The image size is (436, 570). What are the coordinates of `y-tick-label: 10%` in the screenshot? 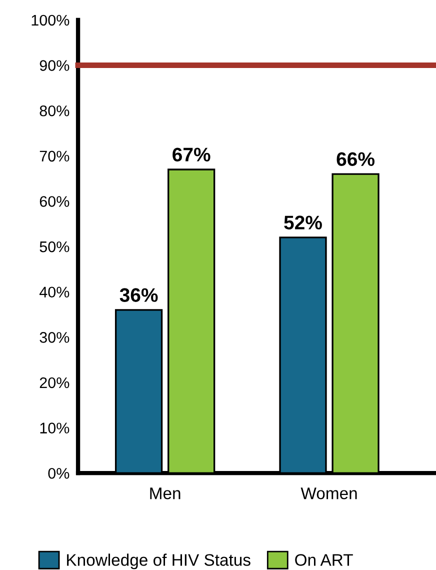 It's located at (55, 428).